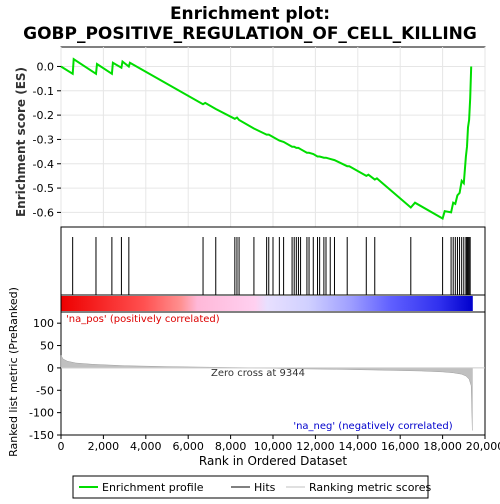 This screenshot has height=504, width=500. What do you see at coordinates (250, 34) in the screenshot?
I see `chart-title-line2: GOBP_POSITIVE_REGULATION_OF_CELL_KILLING` at bounding box center [250, 34].